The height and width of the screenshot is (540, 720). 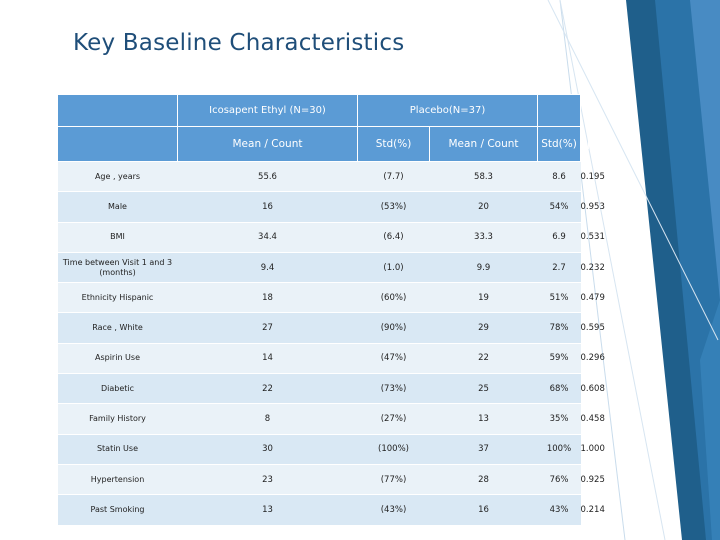 I want to click on cell-std-1: (53%), so click(x=393, y=207).